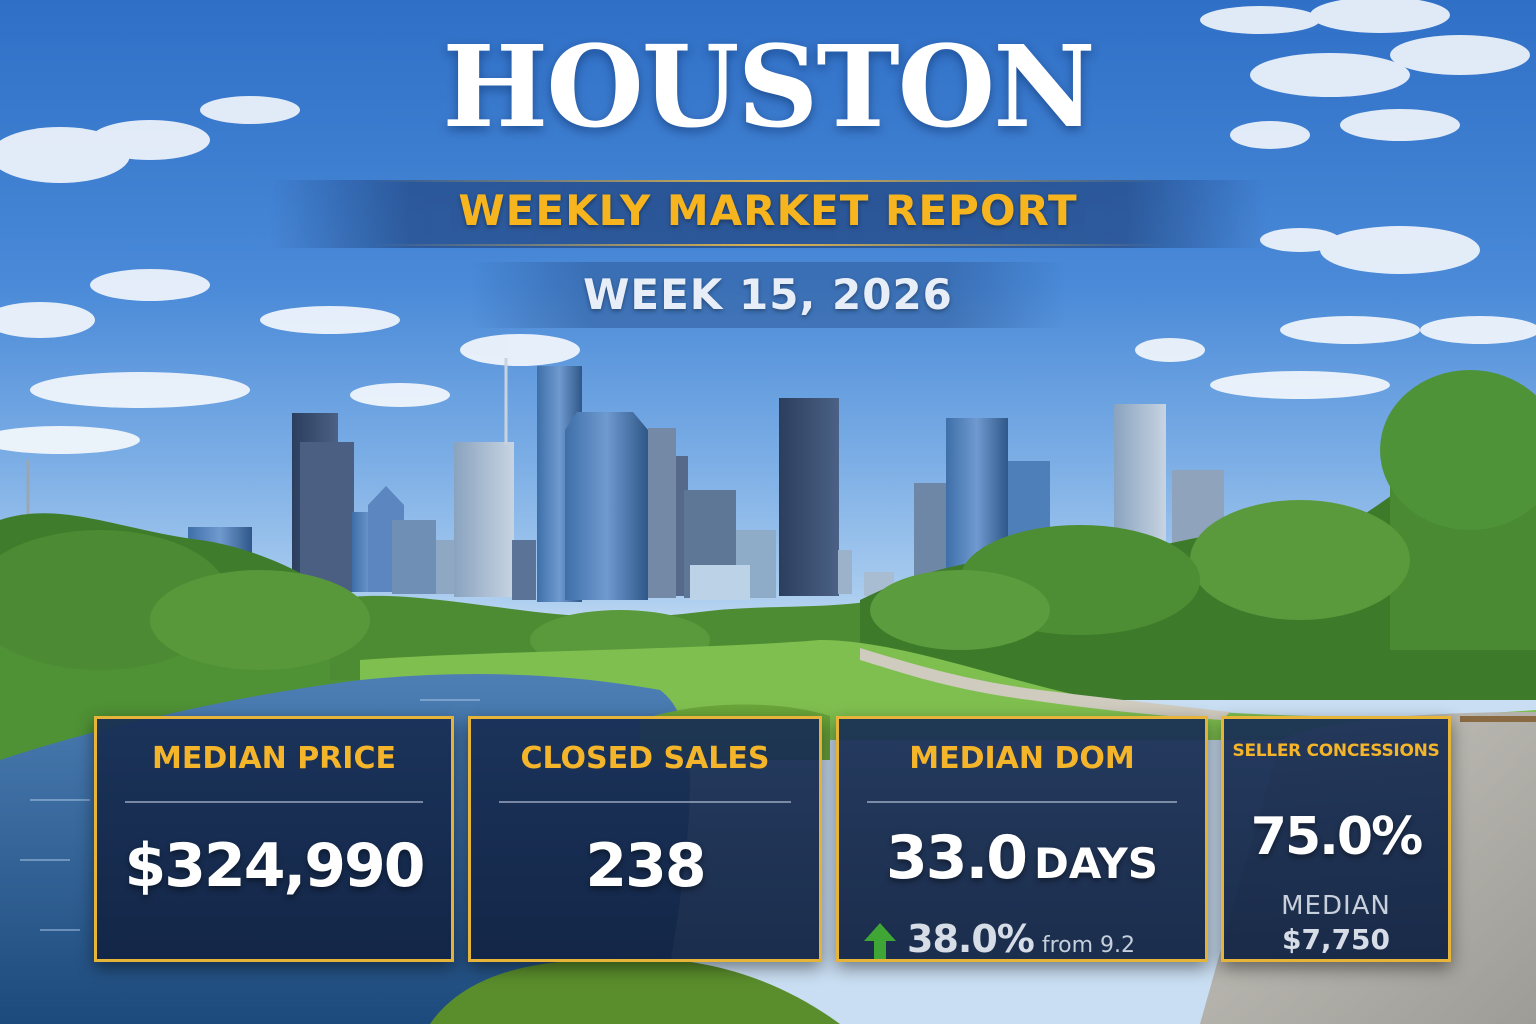  What do you see at coordinates (768, 181) in the screenshot?
I see `band-rule-top` at bounding box center [768, 181].